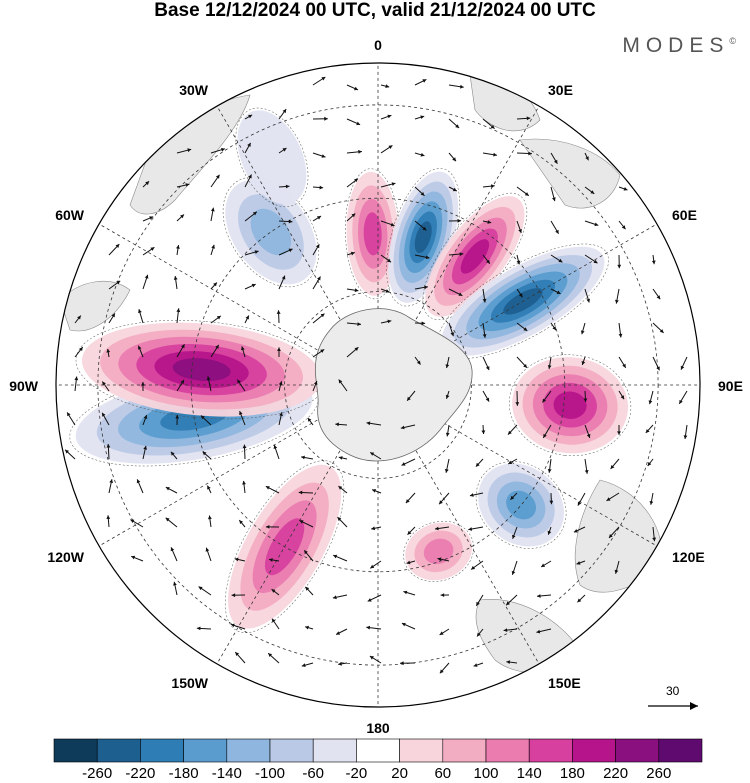 The width and height of the screenshot is (750, 783). I want to click on lobe-11-outline, so click(272, 157).